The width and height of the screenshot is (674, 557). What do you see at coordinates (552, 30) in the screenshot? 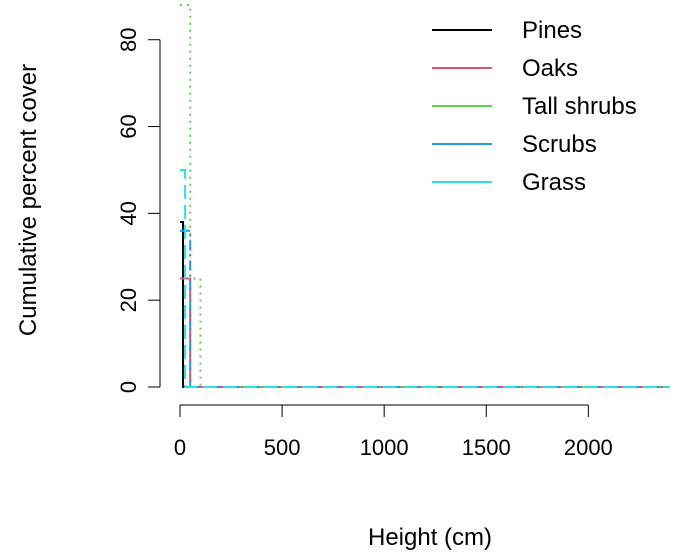
I see `legend-label: Pines` at bounding box center [552, 30].